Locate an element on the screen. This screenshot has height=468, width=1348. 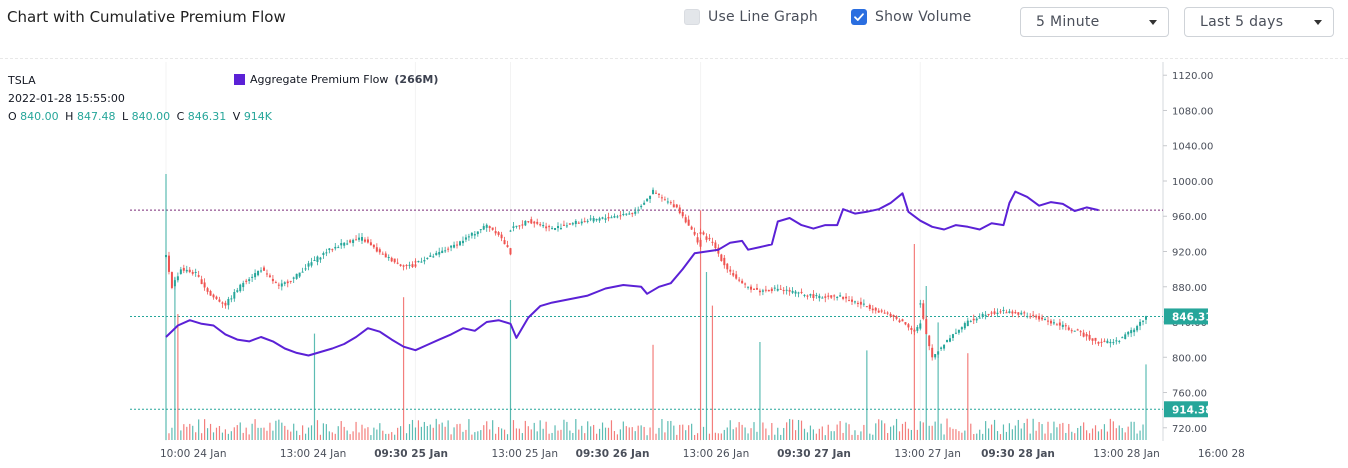
range-select: Last 5 days is located at coordinates (1259, 22).